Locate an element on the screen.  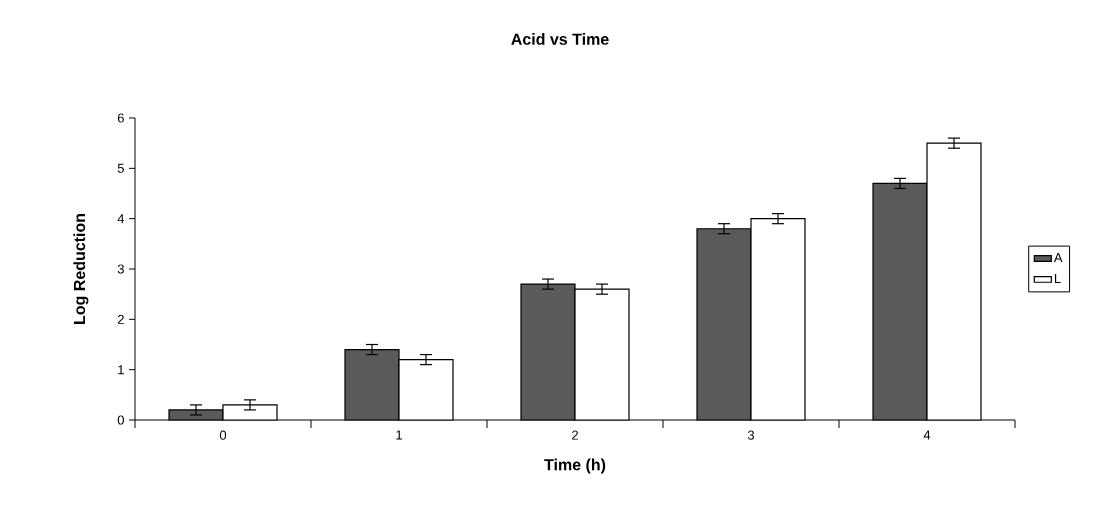
y-tick-label: 5 is located at coordinates (120, 168).